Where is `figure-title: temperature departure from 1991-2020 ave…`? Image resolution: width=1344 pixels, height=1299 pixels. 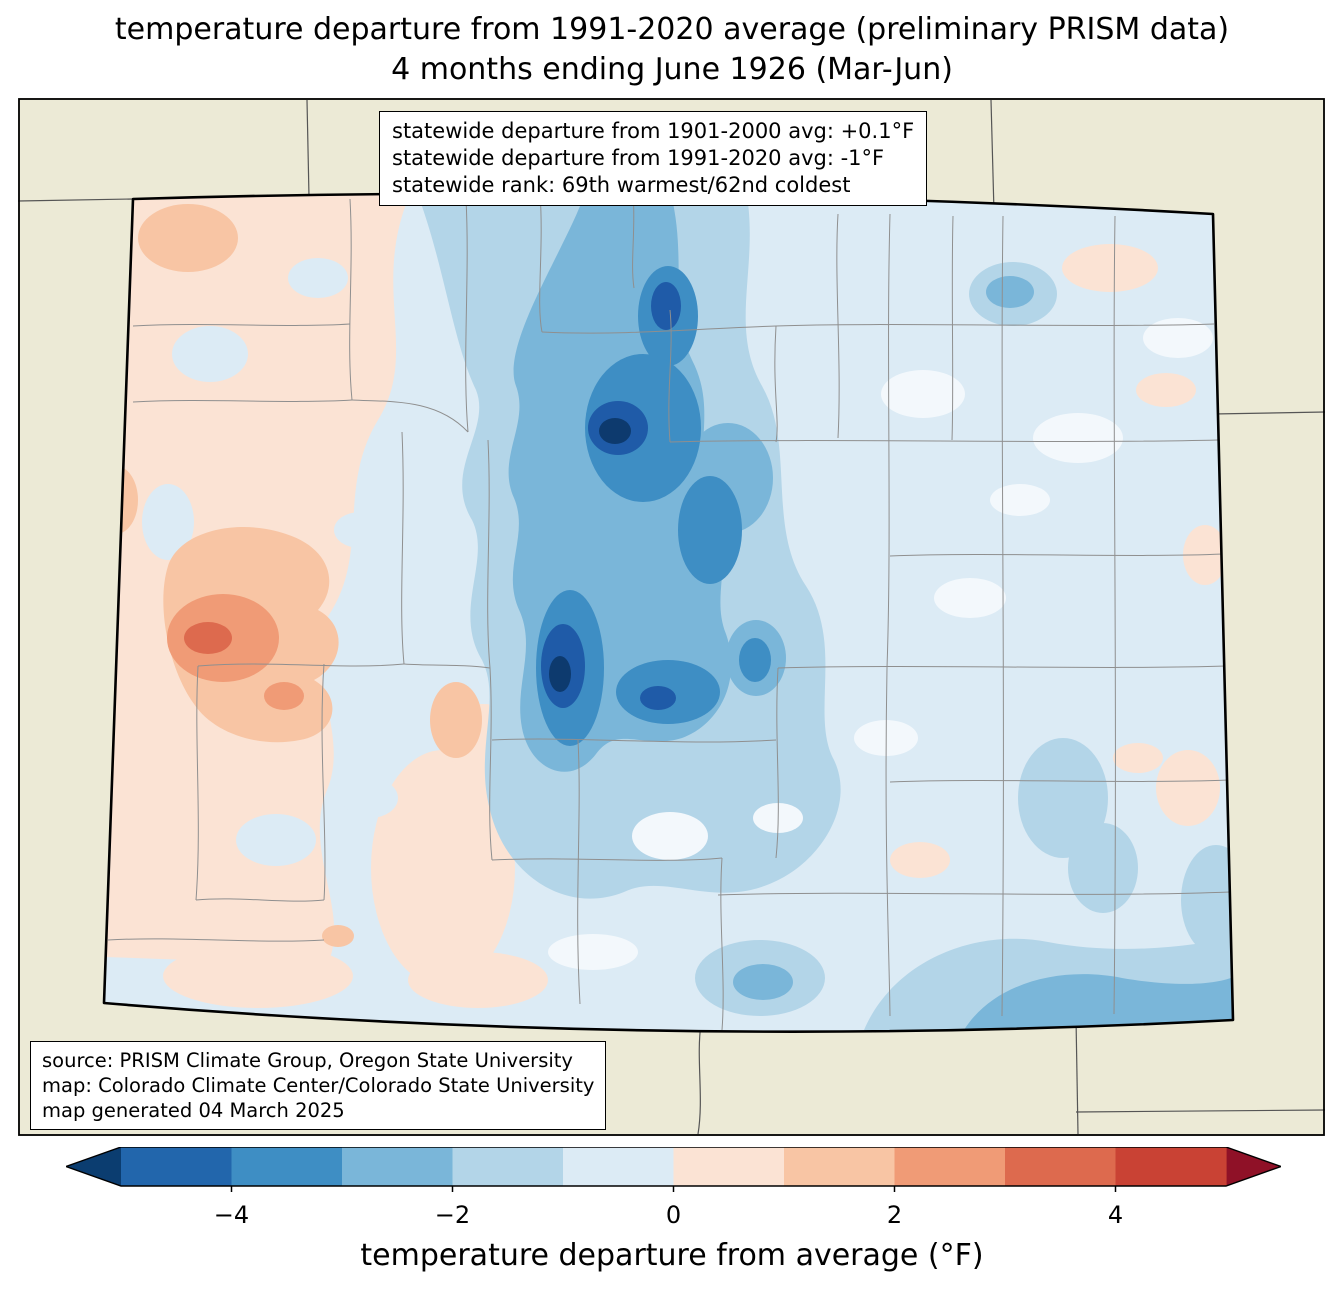
figure-title: temperature departure from 1991-2020 ave… is located at coordinates (672, 50).